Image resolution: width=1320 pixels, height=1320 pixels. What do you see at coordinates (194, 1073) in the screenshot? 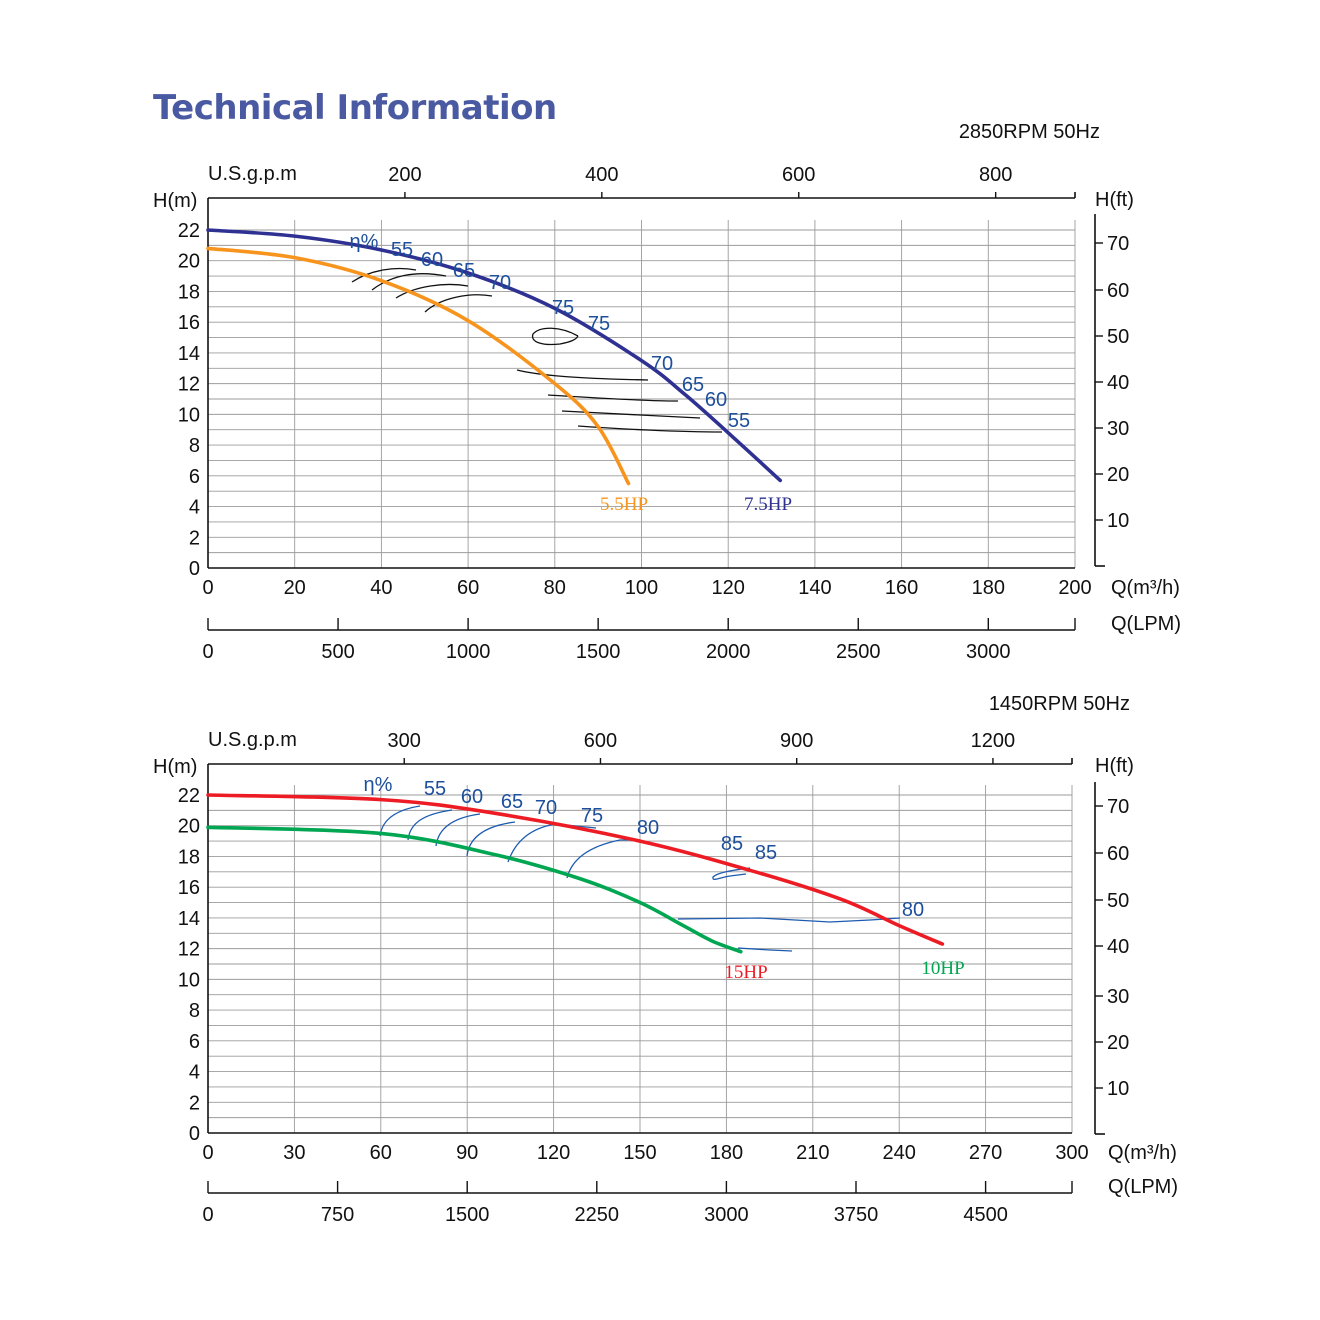
I see `y-tick-label: 4` at bounding box center [194, 1073].